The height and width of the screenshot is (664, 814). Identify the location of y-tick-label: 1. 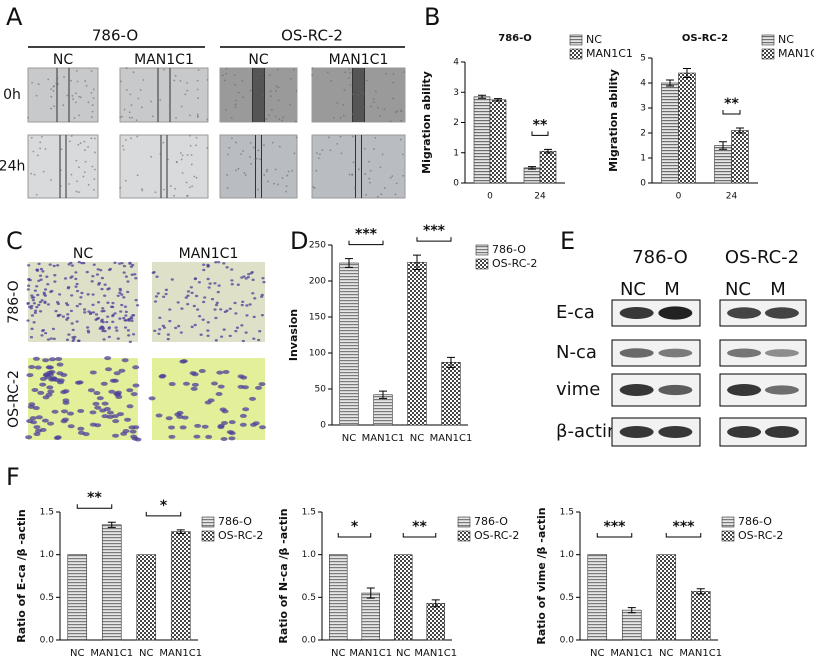
(643, 159).